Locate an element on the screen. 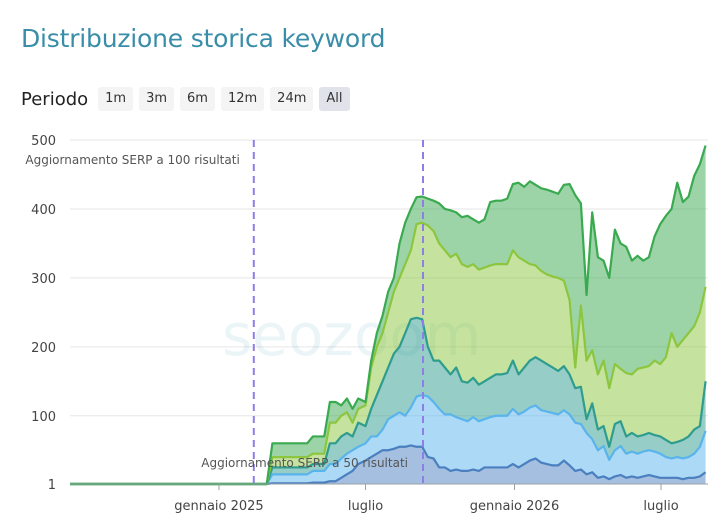  period-button-3m: 3m is located at coordinates (157, 99).